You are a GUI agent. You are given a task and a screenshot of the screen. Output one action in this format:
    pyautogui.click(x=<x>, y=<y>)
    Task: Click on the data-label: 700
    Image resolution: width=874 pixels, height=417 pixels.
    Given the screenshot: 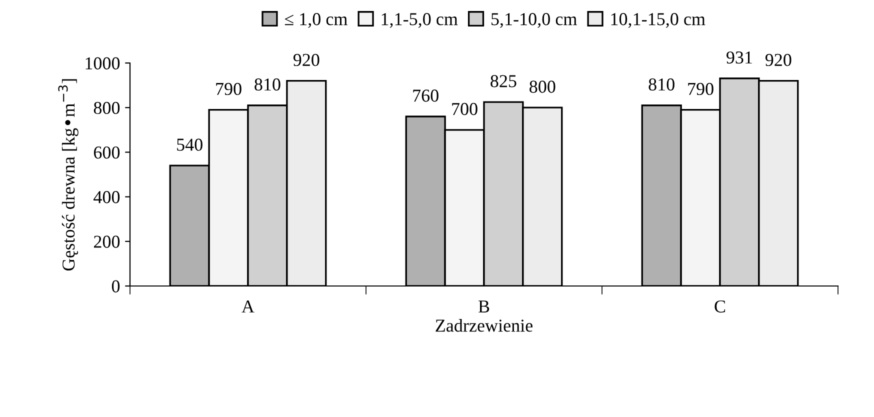 What is the action you would take?
    pyautogui.click(x=465, y=109)
    